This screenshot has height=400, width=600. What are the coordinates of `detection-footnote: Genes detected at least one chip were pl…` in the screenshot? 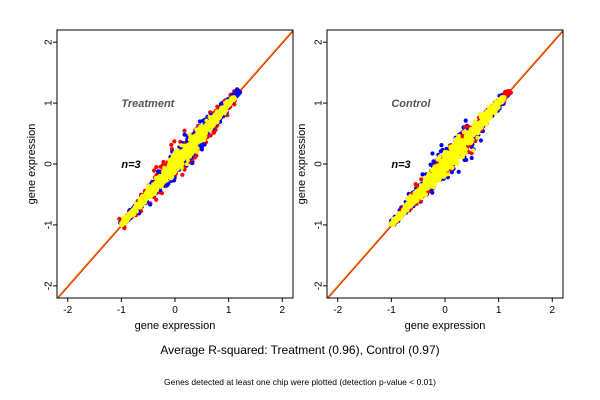 It's located at (300, 382).